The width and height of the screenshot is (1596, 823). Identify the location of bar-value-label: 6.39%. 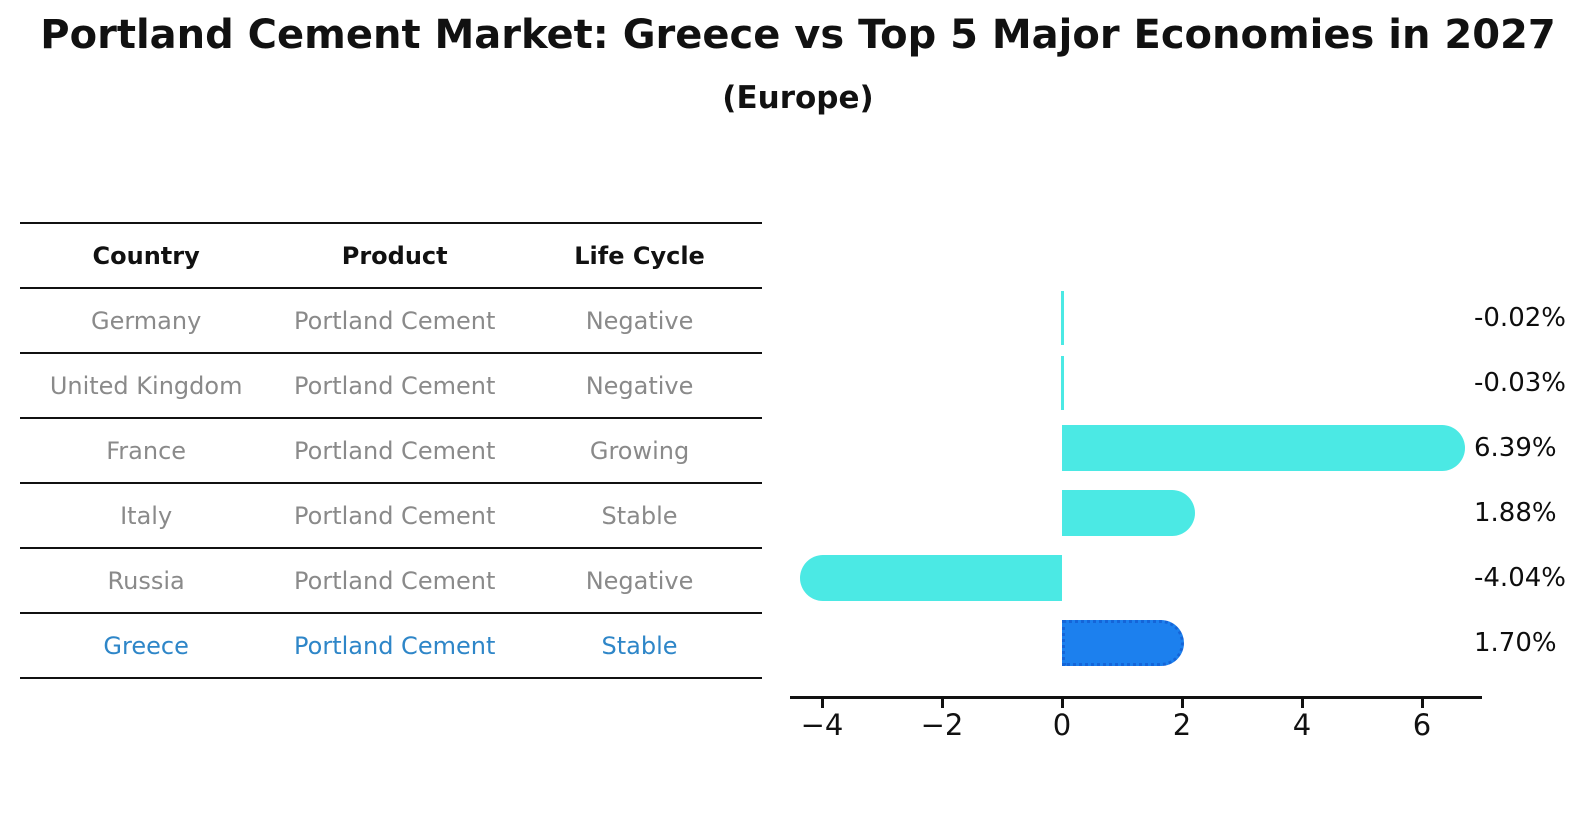
(1515, 448).